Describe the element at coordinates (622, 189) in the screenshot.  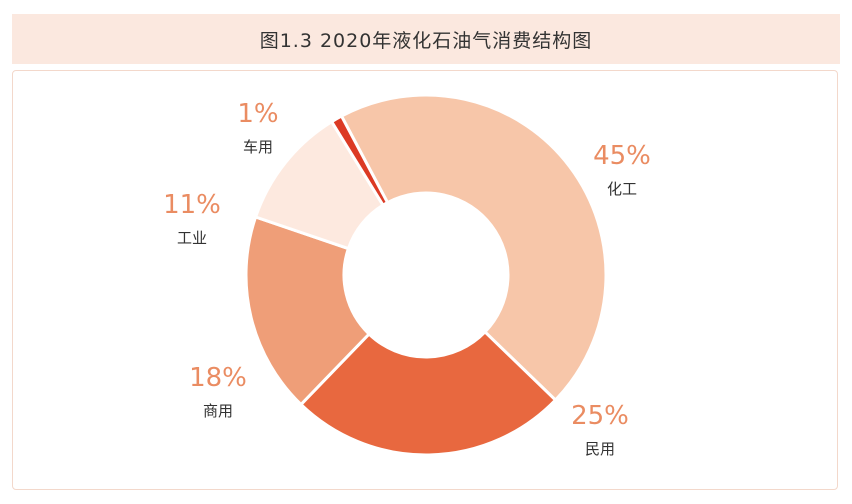
I see `slice-category-label-0: 化工` at that location.